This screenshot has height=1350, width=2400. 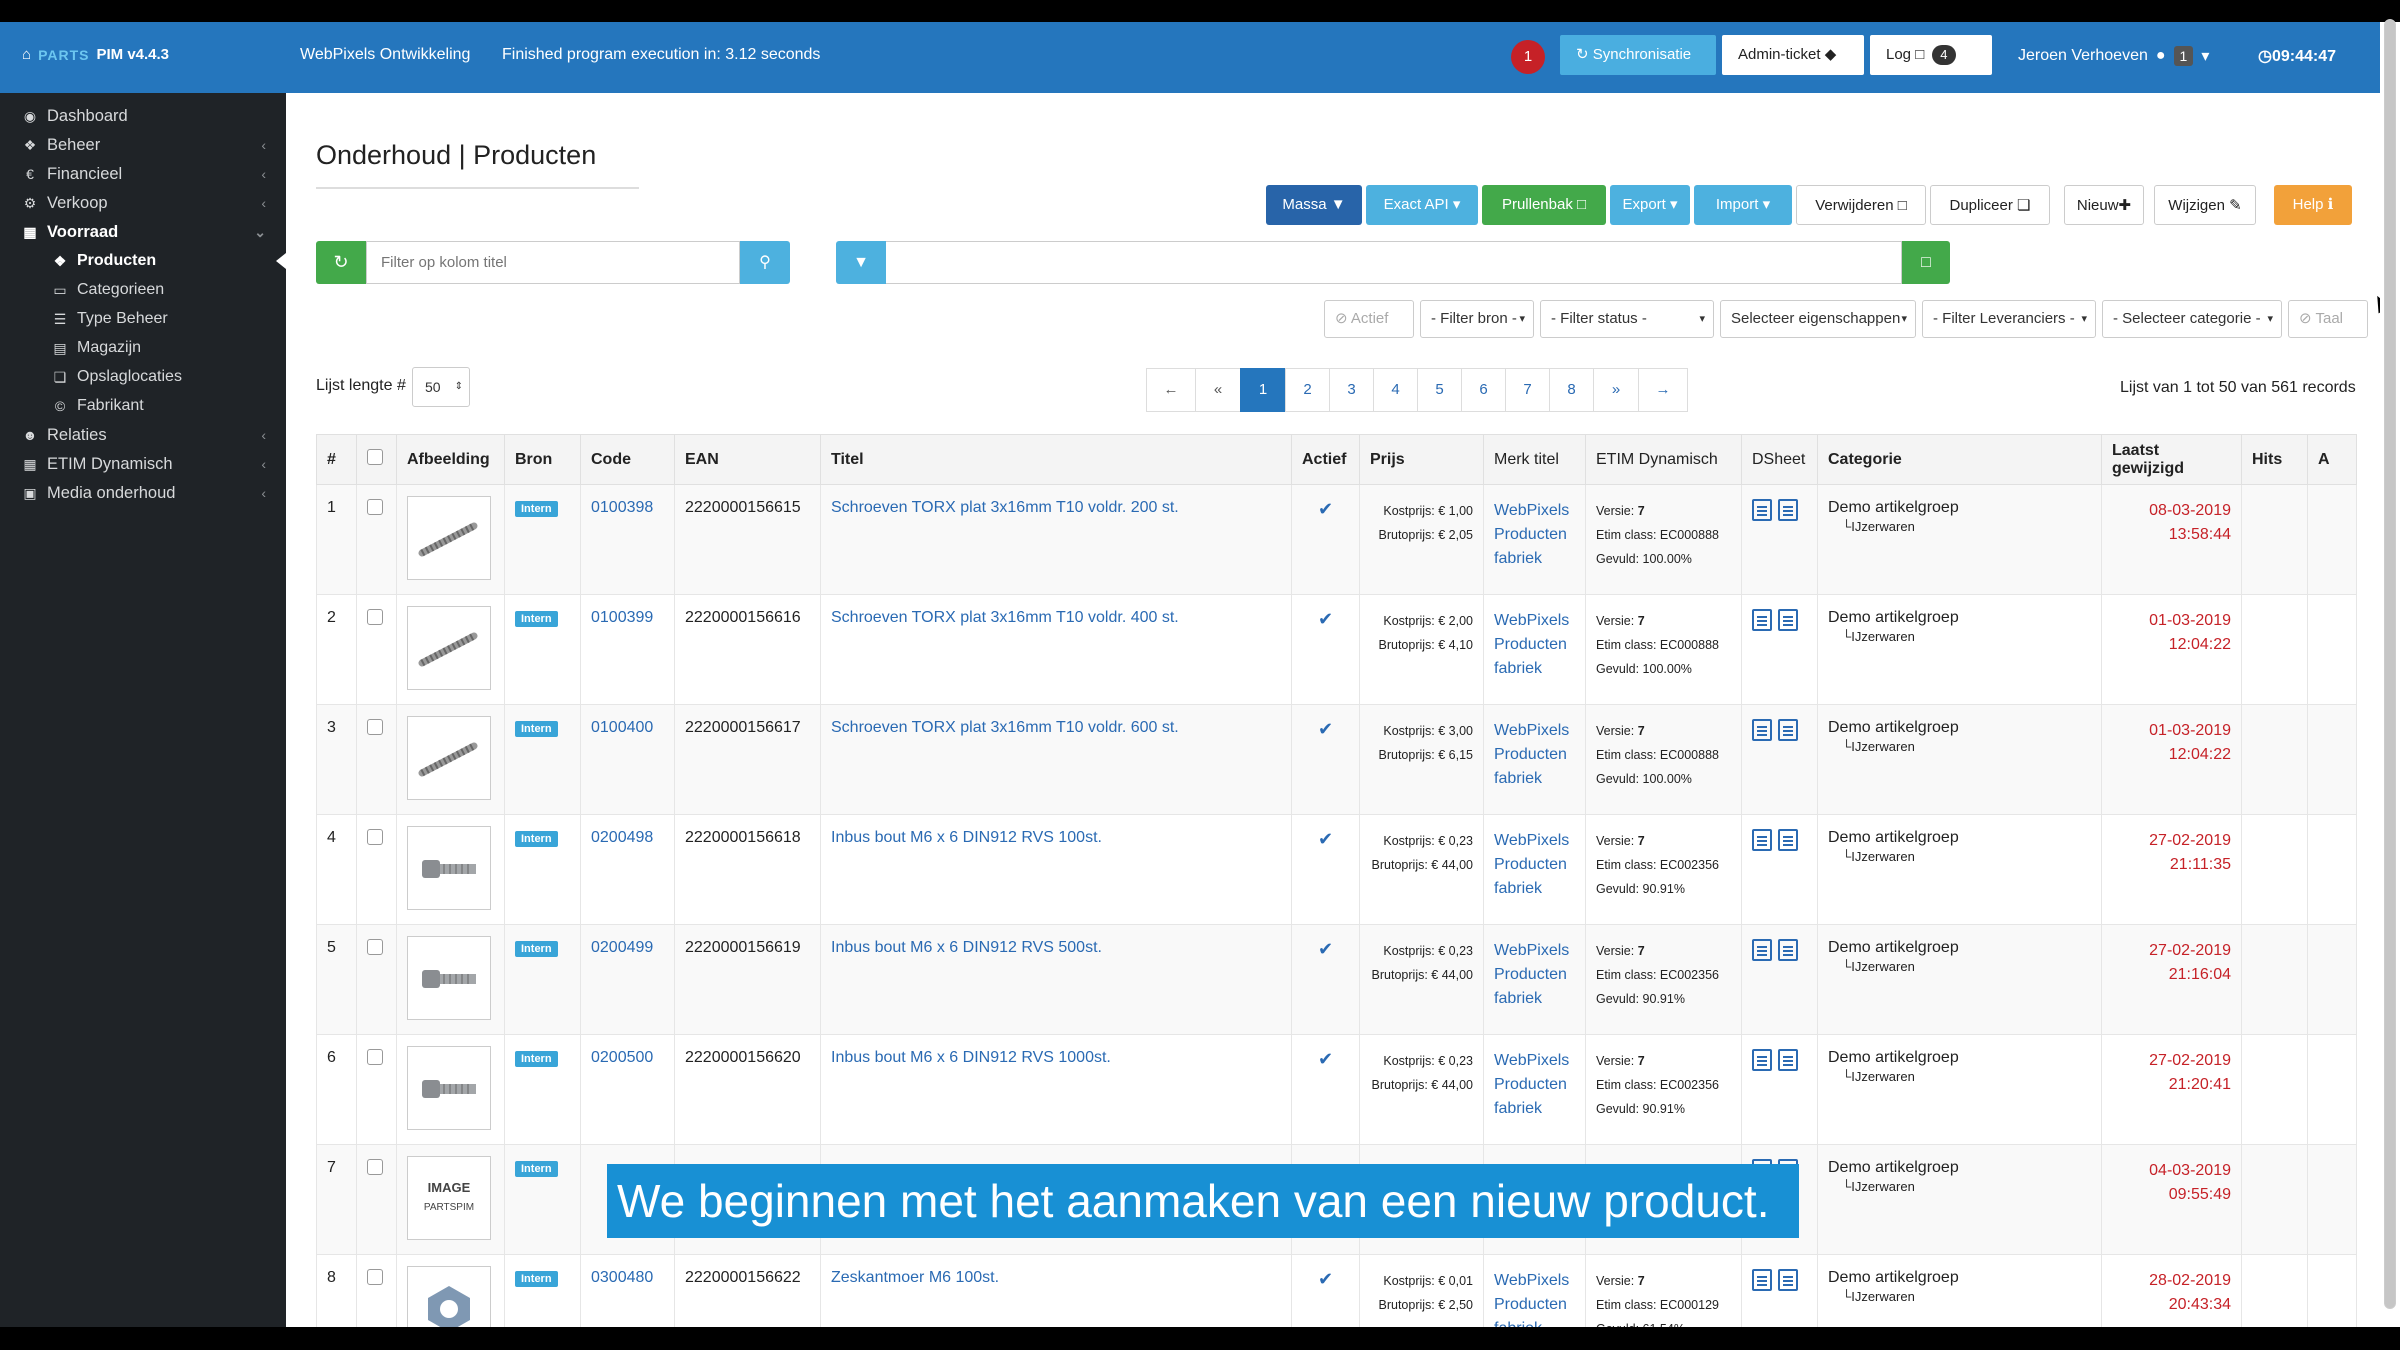 I want to click on col-merk-titel: Merk titel, so click(x=1534, y=459).